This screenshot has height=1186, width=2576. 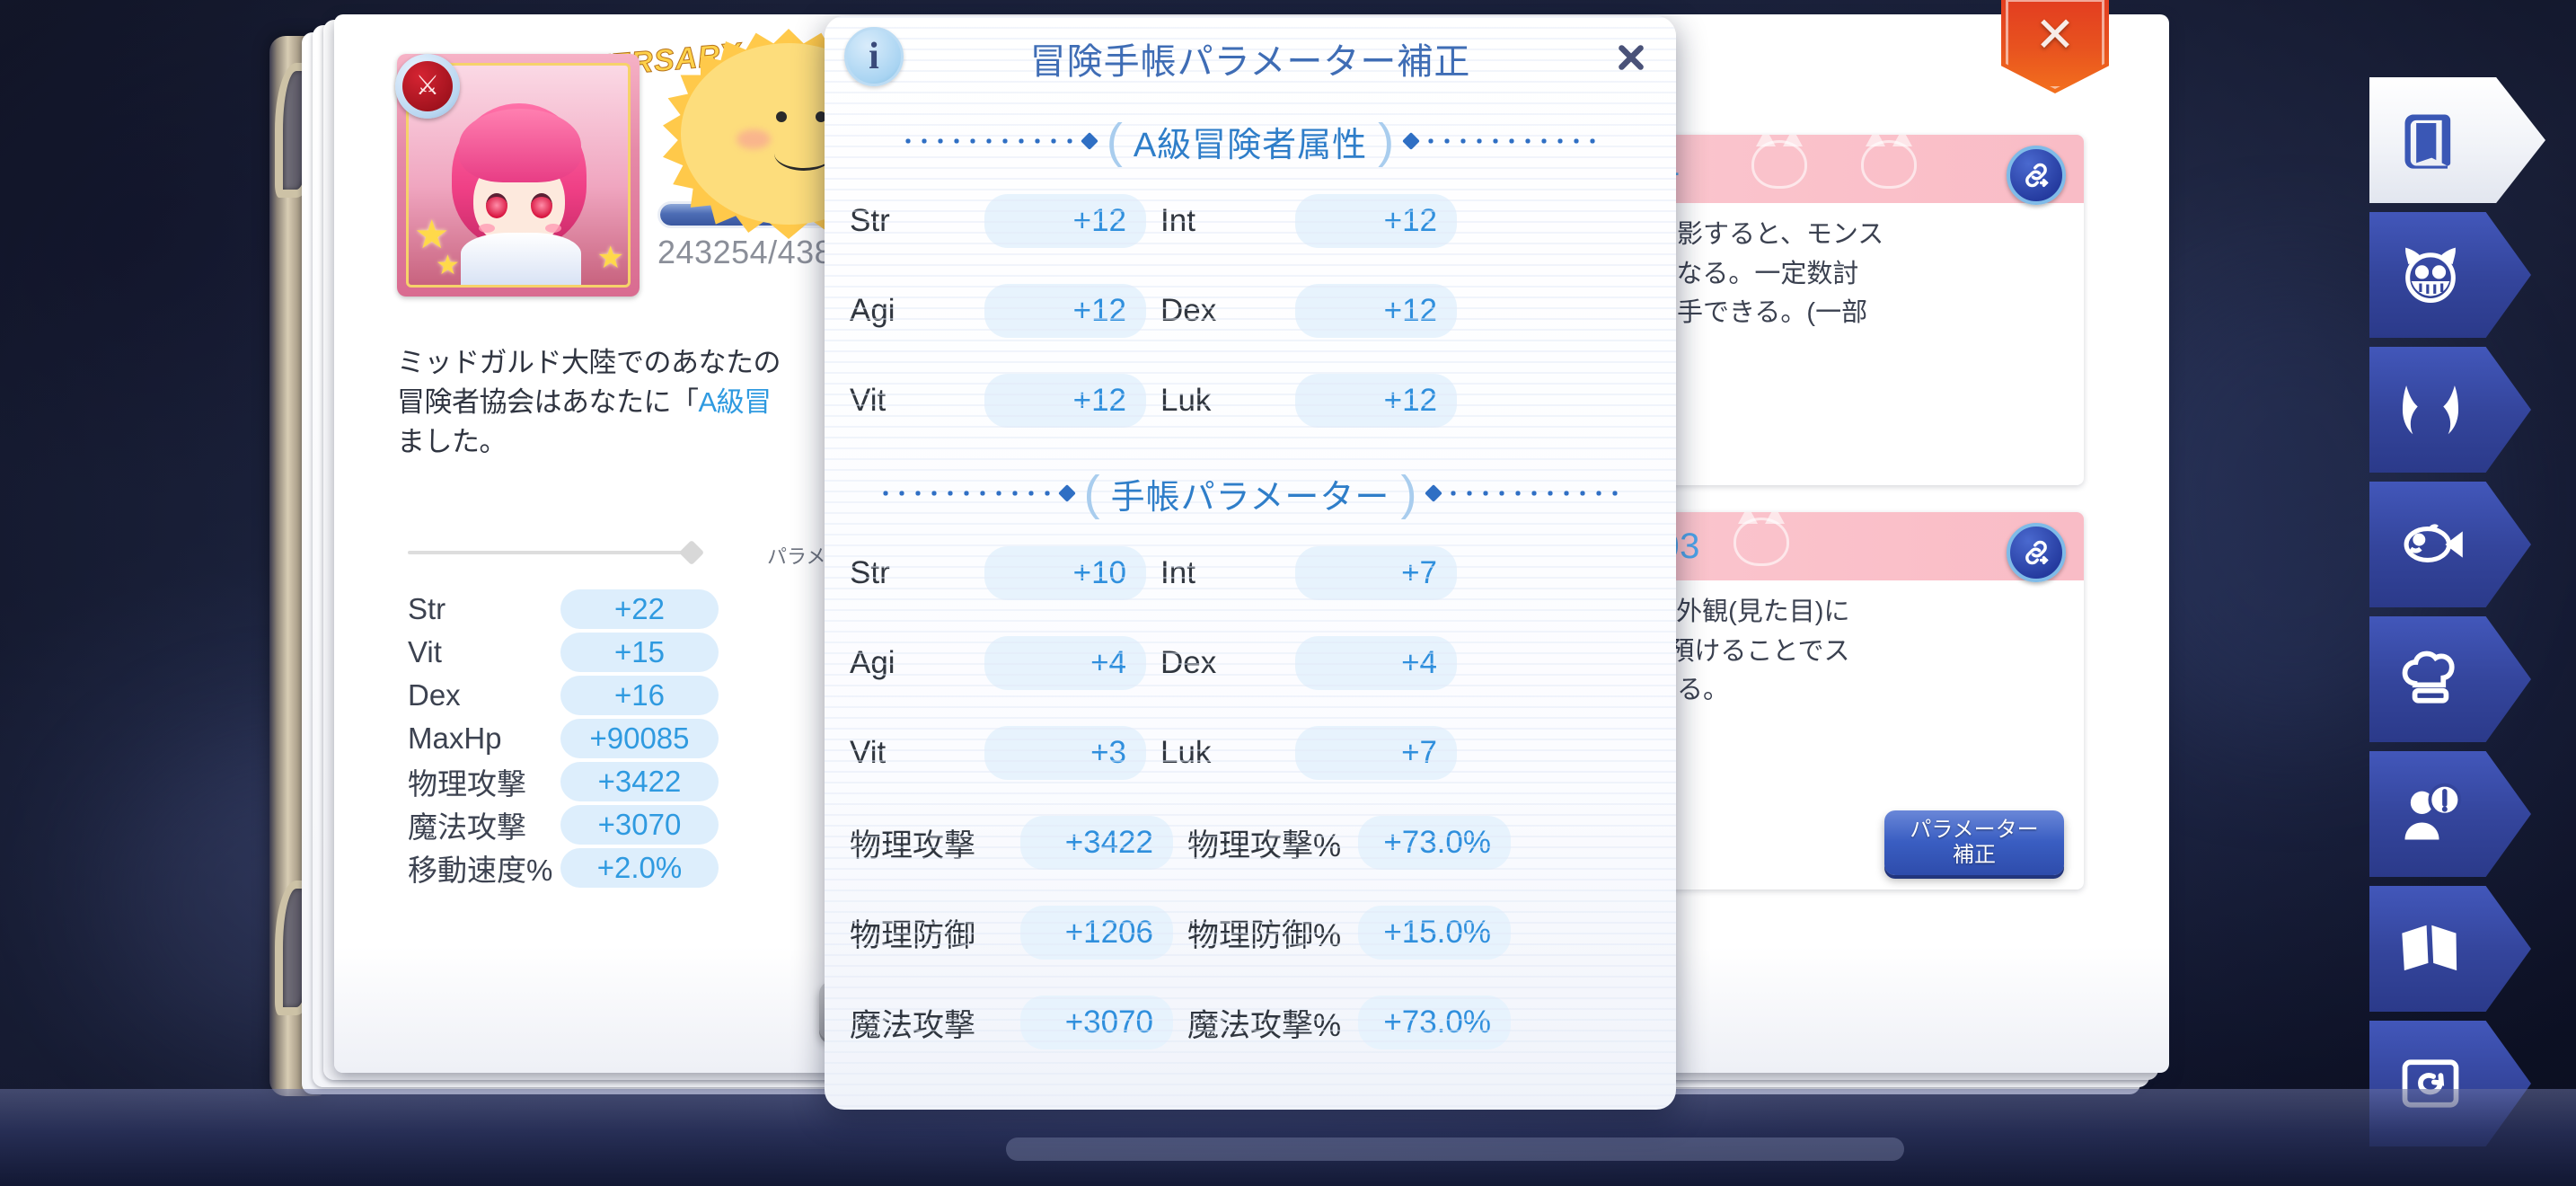 What do you see at coordinates (2055, 44) in the screenshot?
I see `pennant-border` at bounding box center [2055, 44].